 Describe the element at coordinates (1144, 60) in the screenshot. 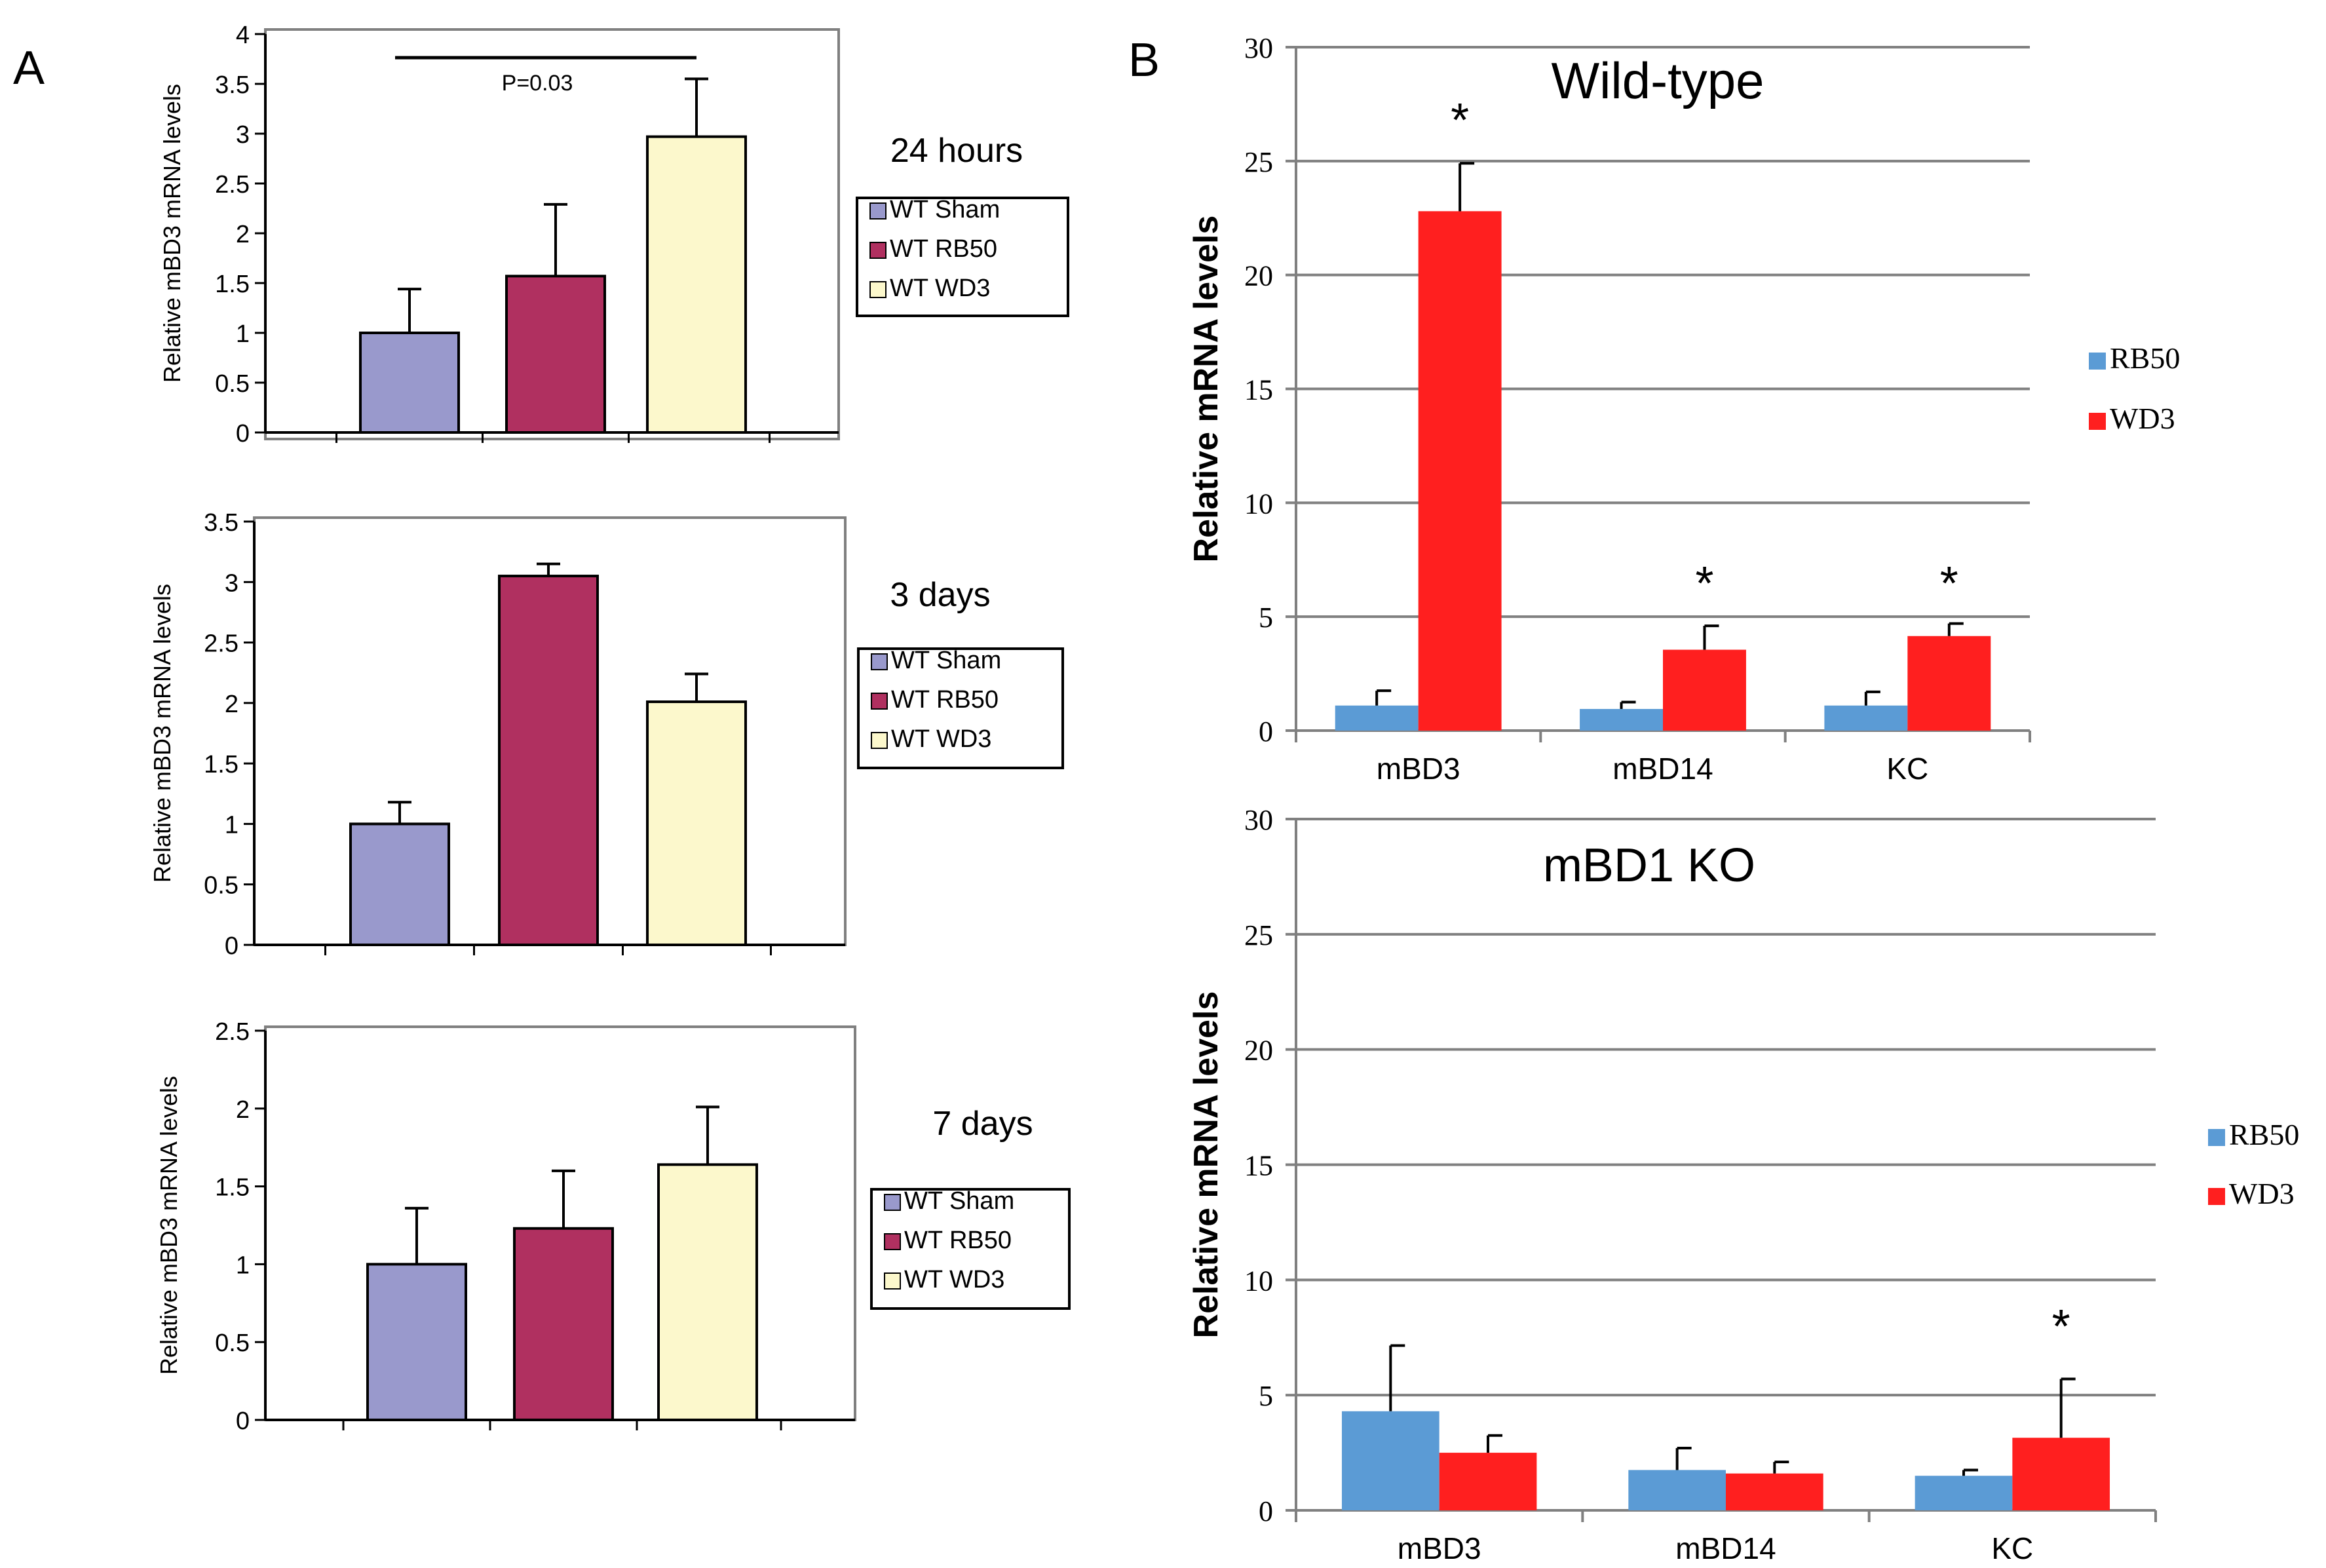

I see `panel-label-b: B` at that location.